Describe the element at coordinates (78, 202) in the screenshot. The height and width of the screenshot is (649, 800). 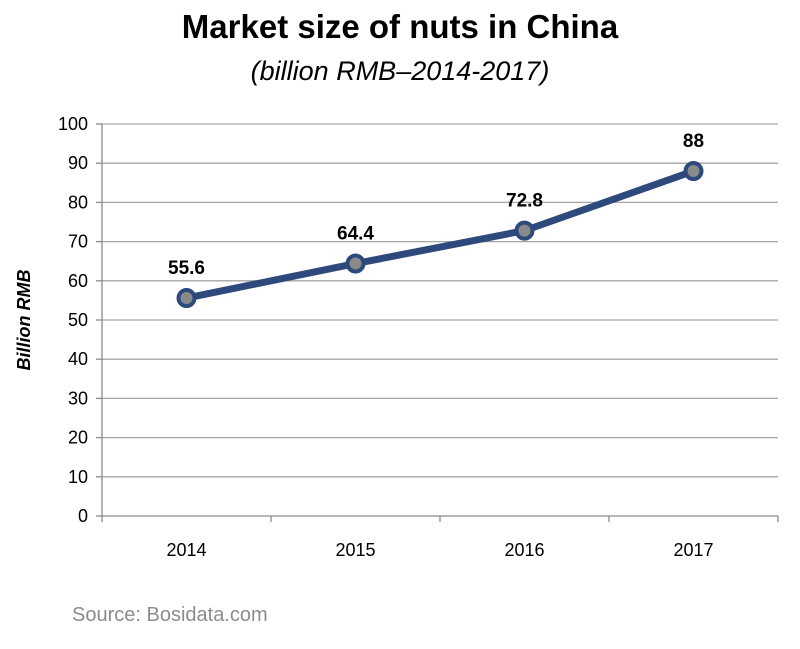
I see `y-tick-label: 80` at that location.